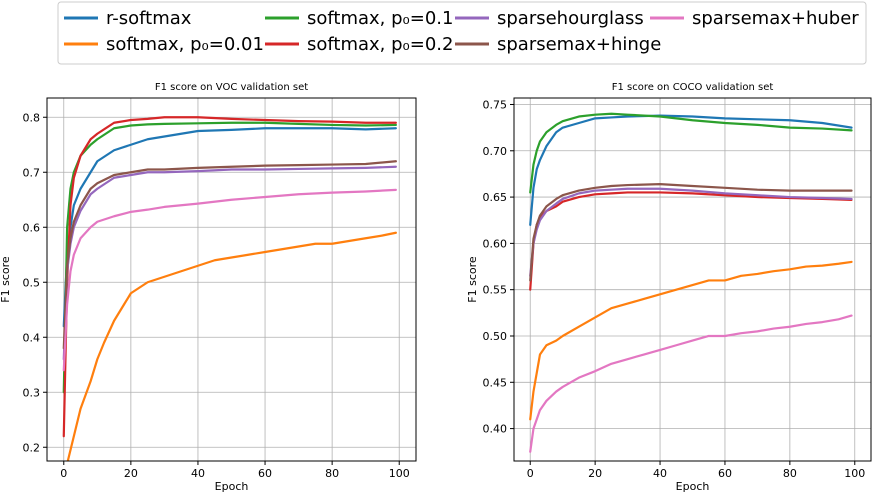 The height and width of the screenshot is (492, 874). What do you see at coordinates (32, 282) in the screenshot?
I see `y-tick-label: 0.5` at bounding box center [32, 282].